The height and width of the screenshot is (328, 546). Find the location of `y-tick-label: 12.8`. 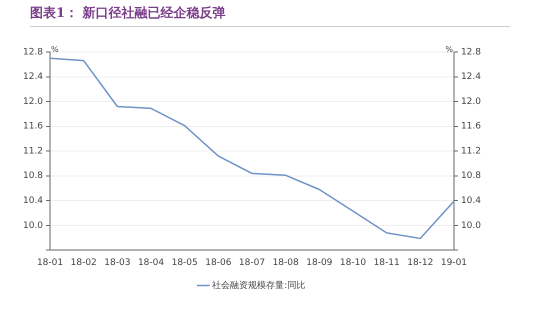

y-tick-label: 12.8 is located at coordinates (33, 52).